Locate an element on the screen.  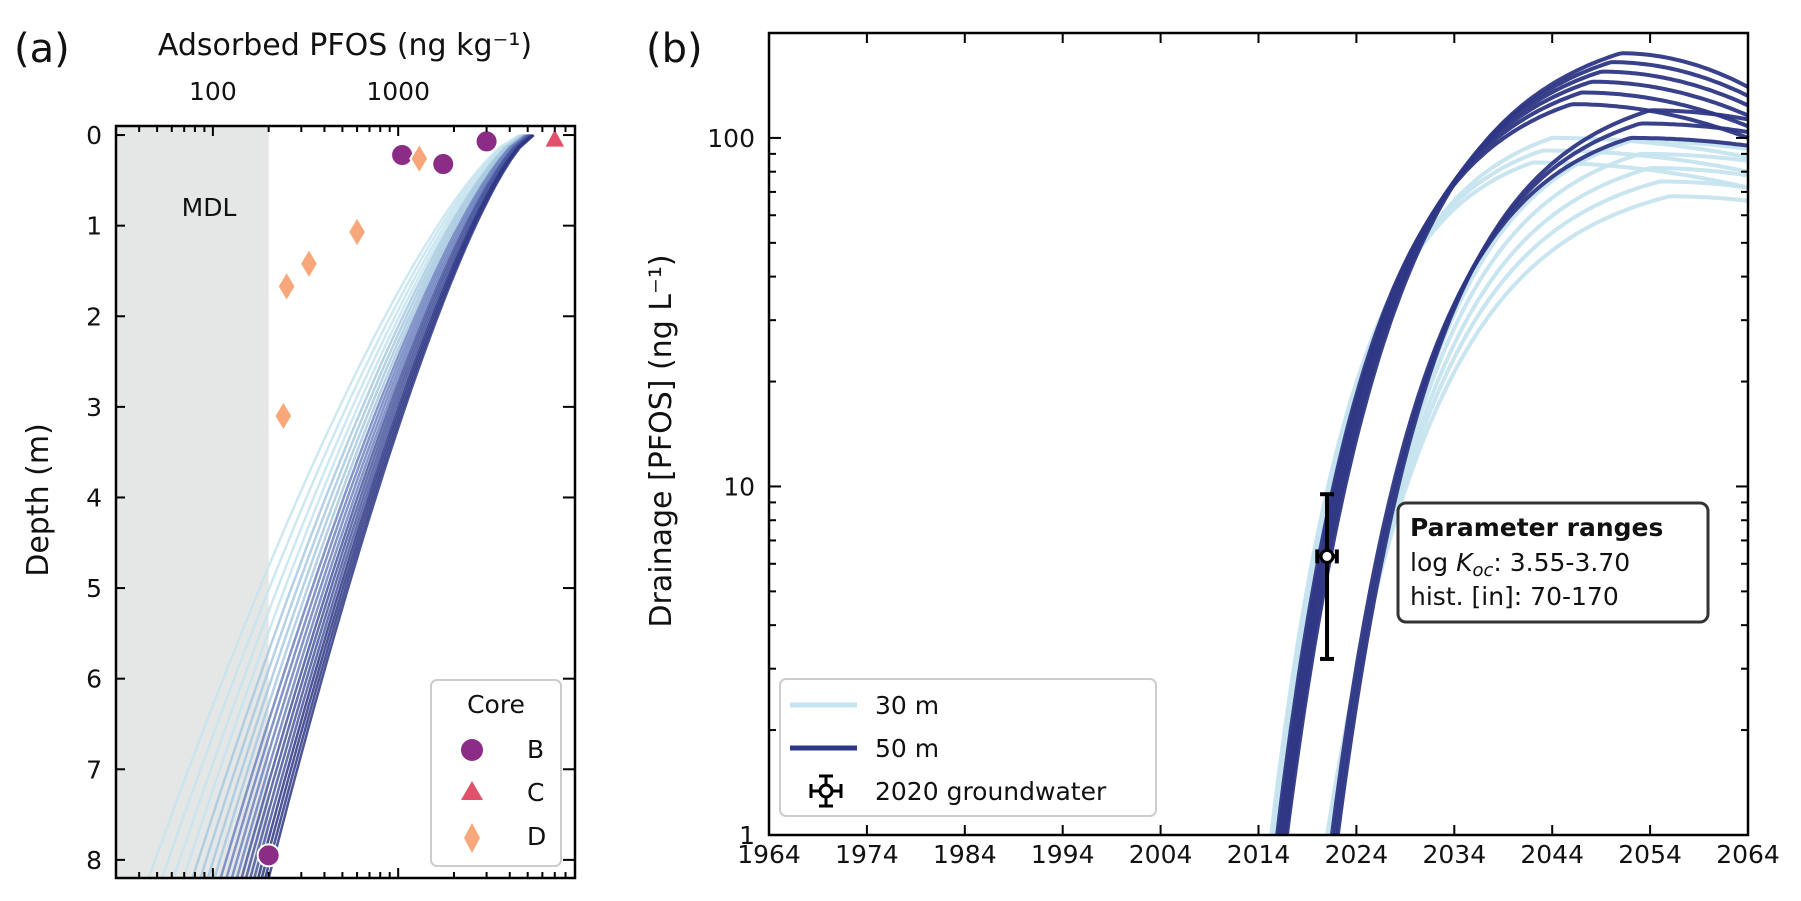
mdl-label: MDL is located at coordinates (209, 207).